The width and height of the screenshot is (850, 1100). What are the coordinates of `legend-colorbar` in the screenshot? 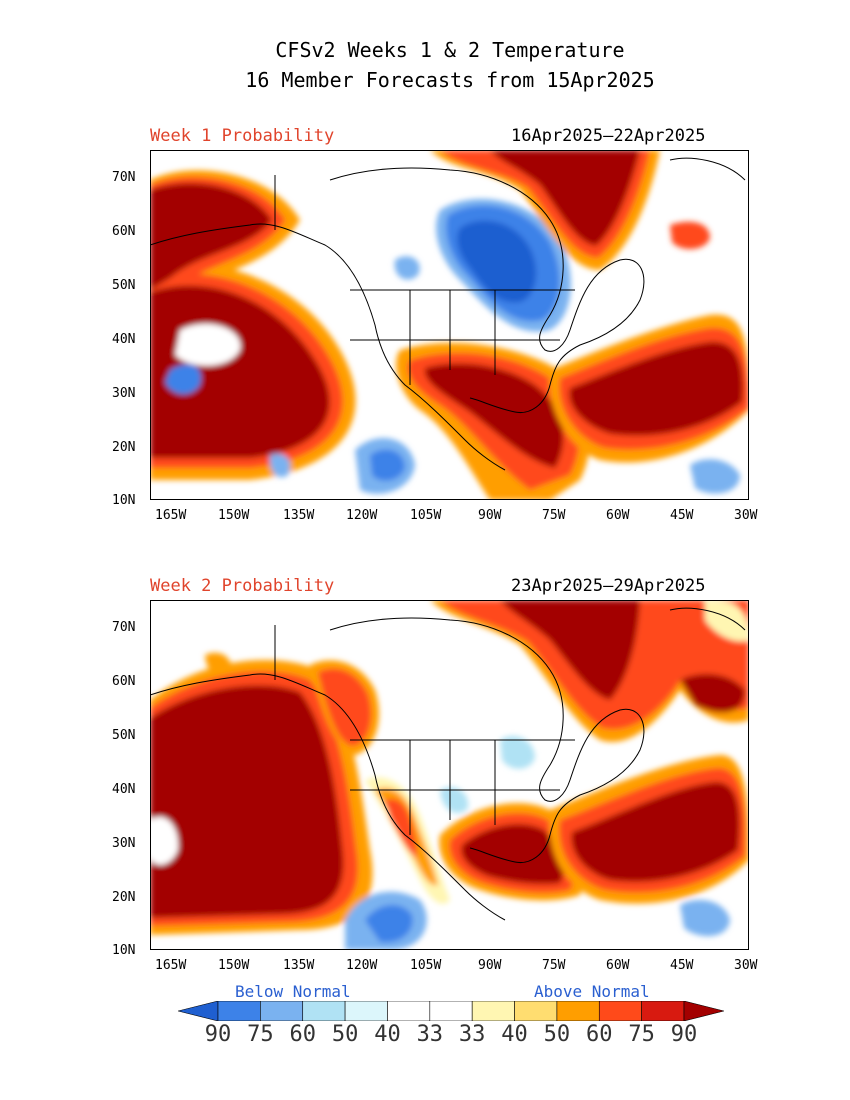 It's located at (451, 1011).